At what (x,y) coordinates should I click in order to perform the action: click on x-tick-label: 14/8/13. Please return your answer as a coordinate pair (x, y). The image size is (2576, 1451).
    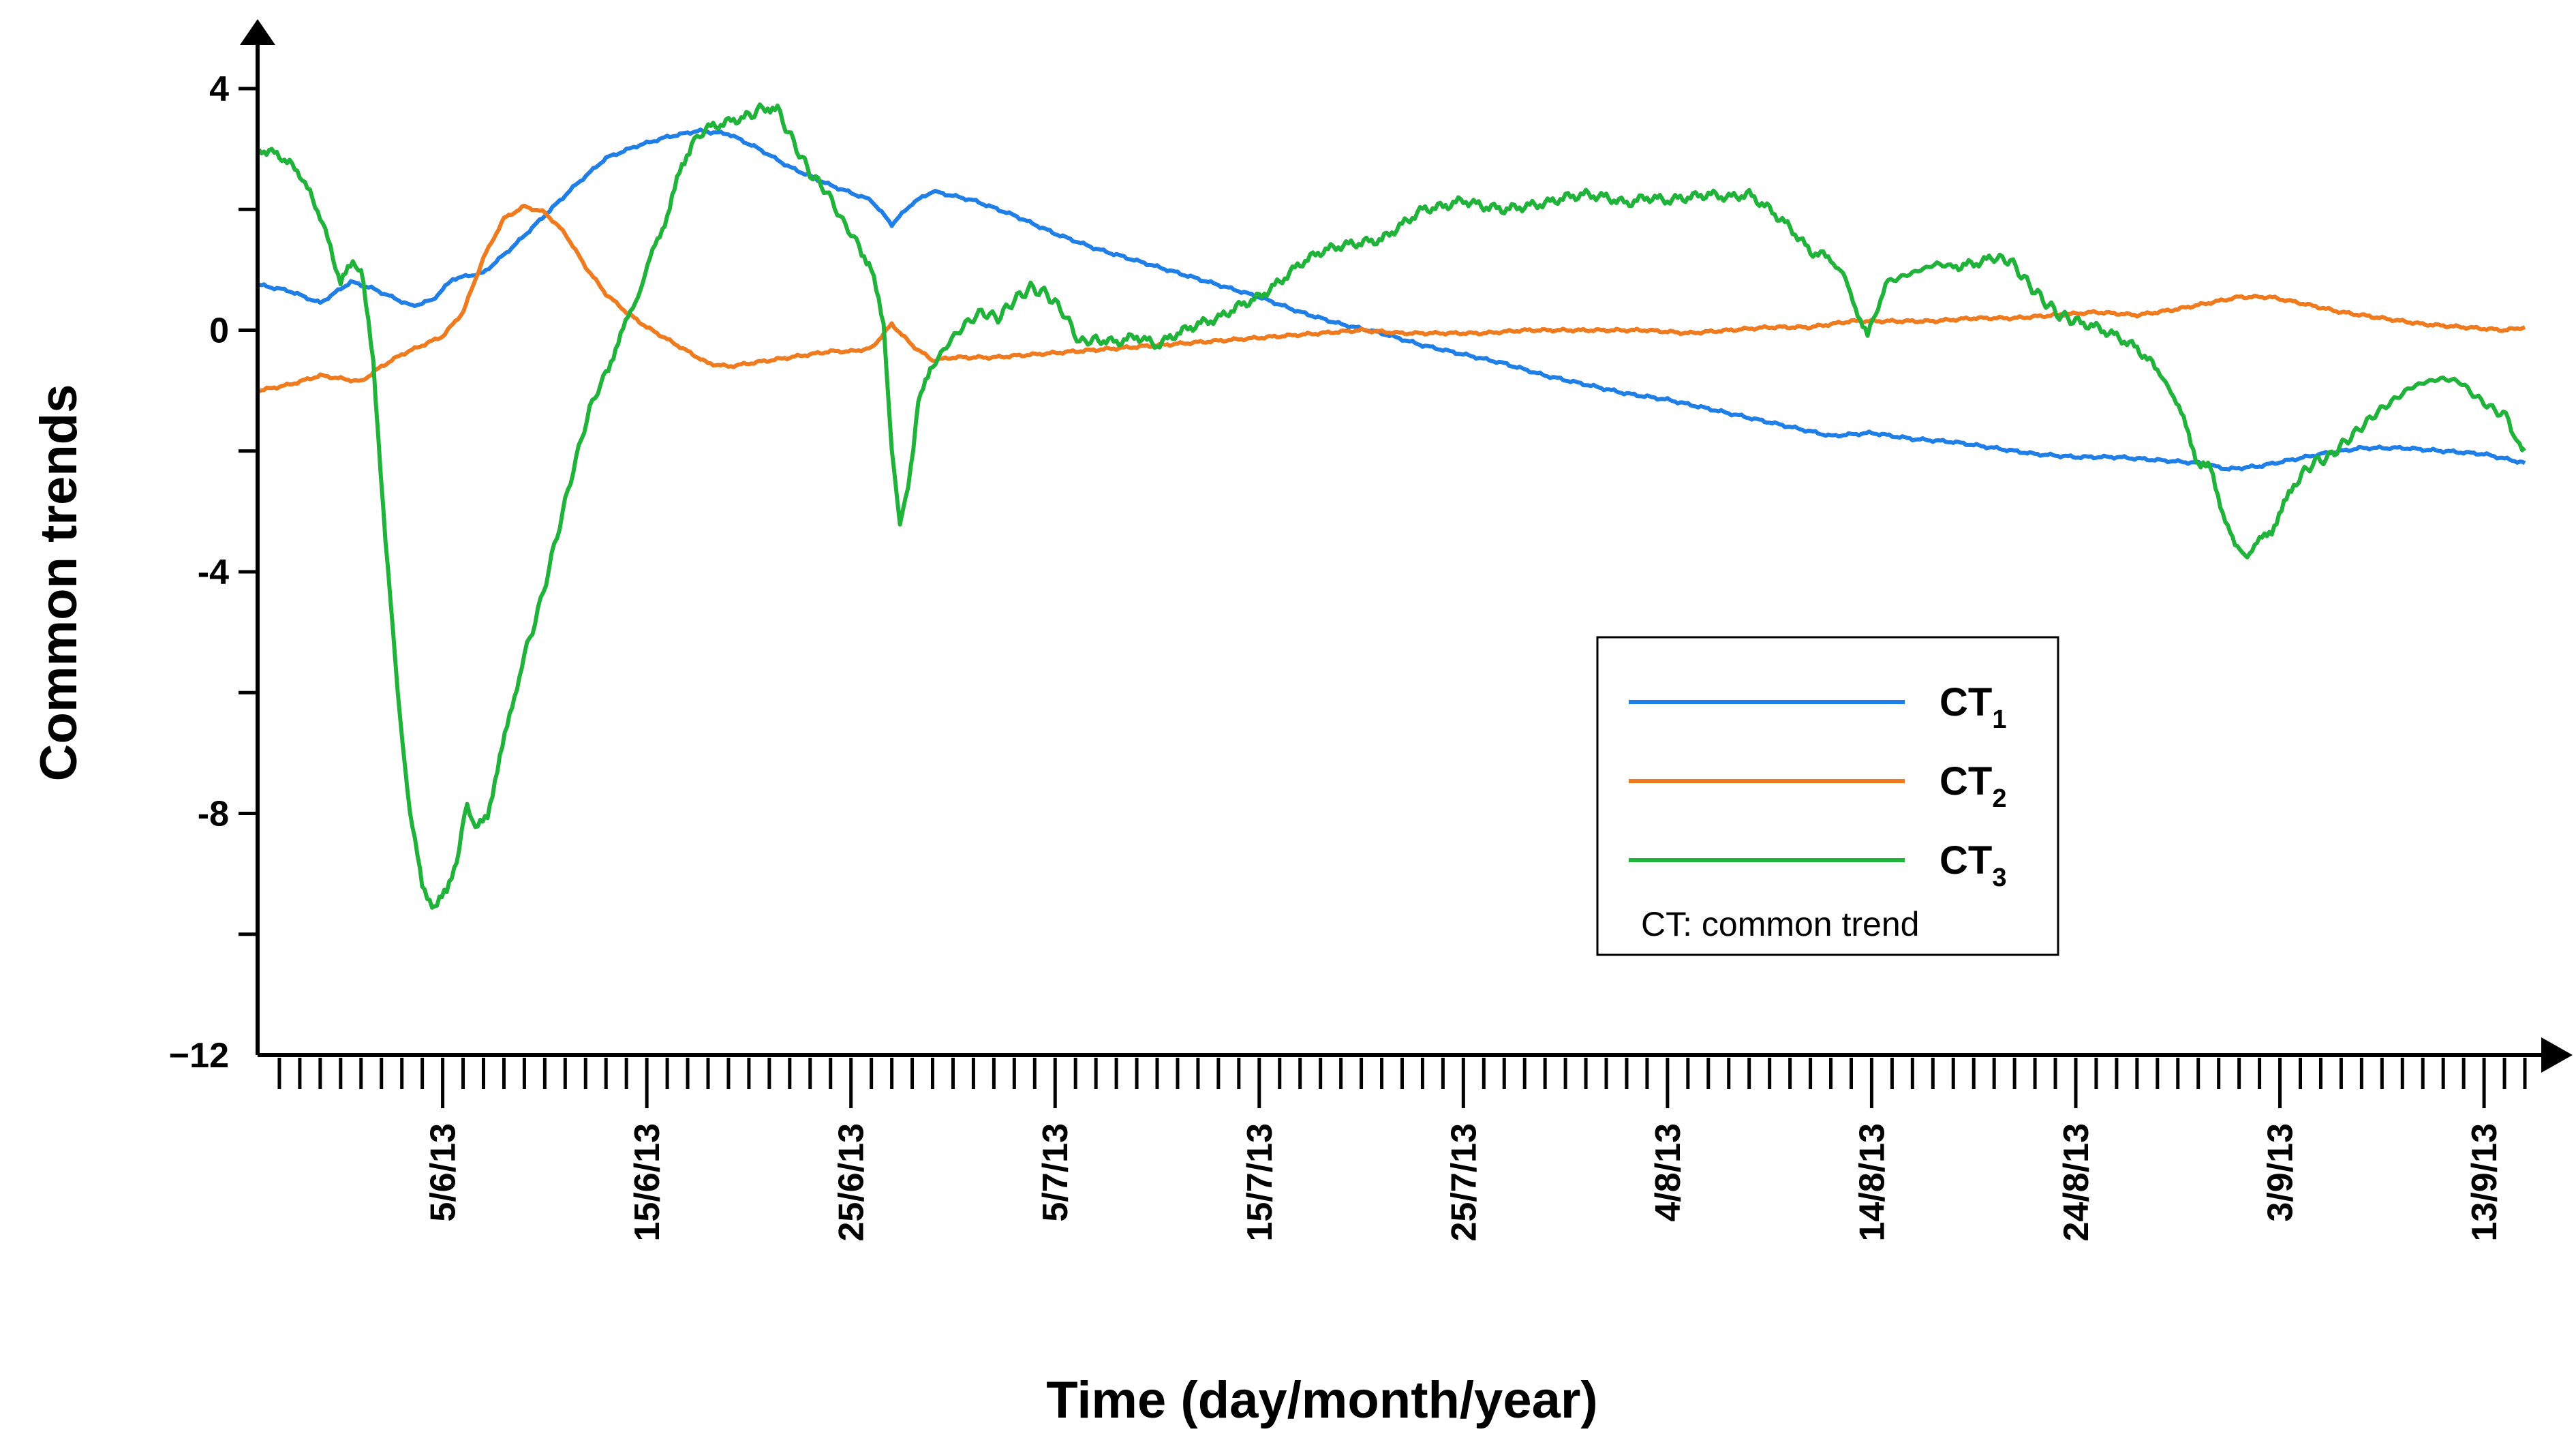
    Looking at the image, I should click on (1872, 1182).